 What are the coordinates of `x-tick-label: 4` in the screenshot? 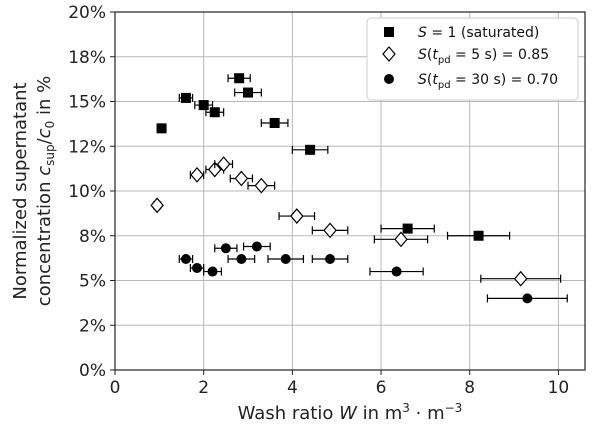 It's located at (292, 388).